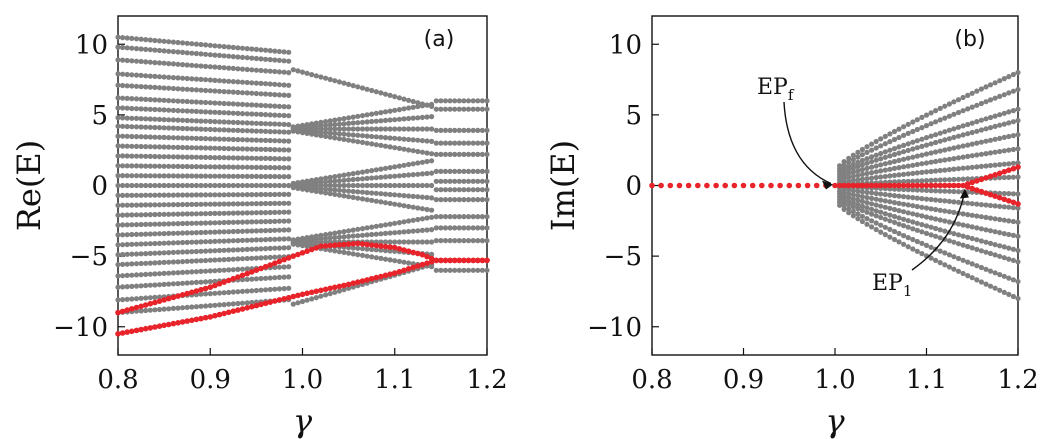 Image resolution: width=1043 pixels, height=439 pixels. What do you see at coordinates (625, 45) in the screenshot?
I see `y-tick-label: 10` at bounding box center [625, 45].